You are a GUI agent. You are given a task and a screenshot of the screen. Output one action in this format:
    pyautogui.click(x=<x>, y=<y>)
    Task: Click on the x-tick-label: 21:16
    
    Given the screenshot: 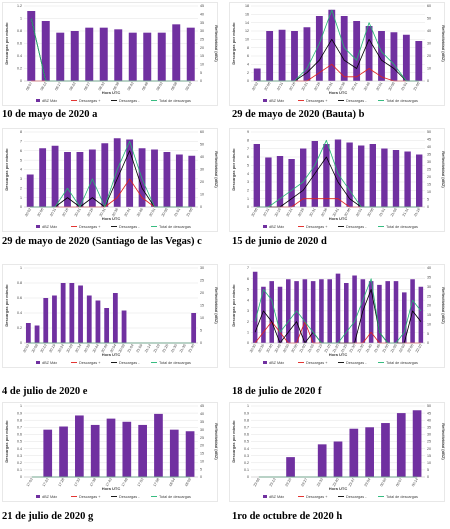 What is the action you would take?
    pyautogui.click(x=417, y=213)
    